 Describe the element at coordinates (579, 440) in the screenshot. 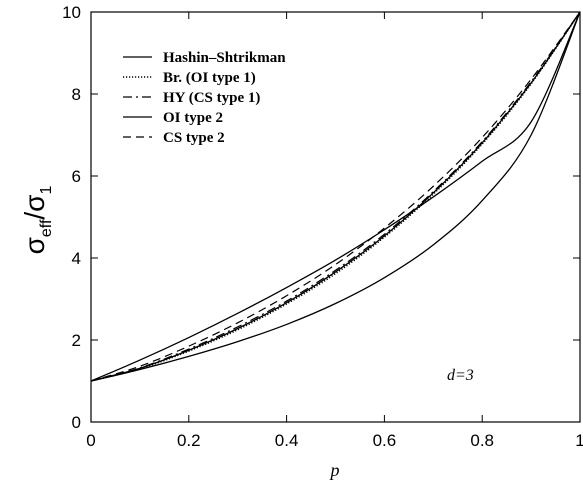

I see `x-tick-label: 1` at that location.